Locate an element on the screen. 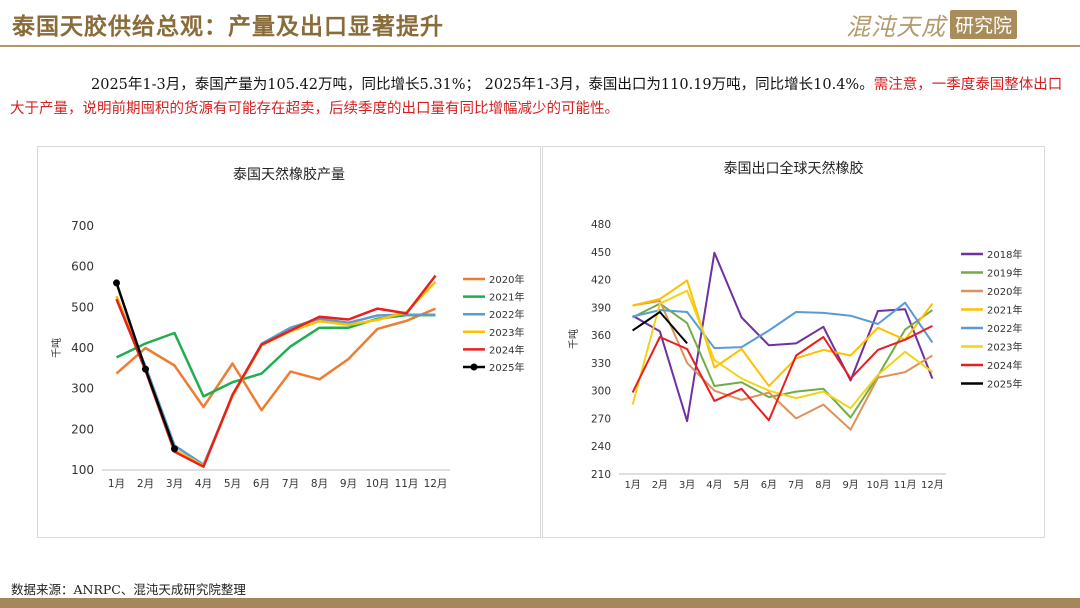 This screenshot has height=608, width=1080. y-tick-label: 390 is located at coordinates (601, 308).